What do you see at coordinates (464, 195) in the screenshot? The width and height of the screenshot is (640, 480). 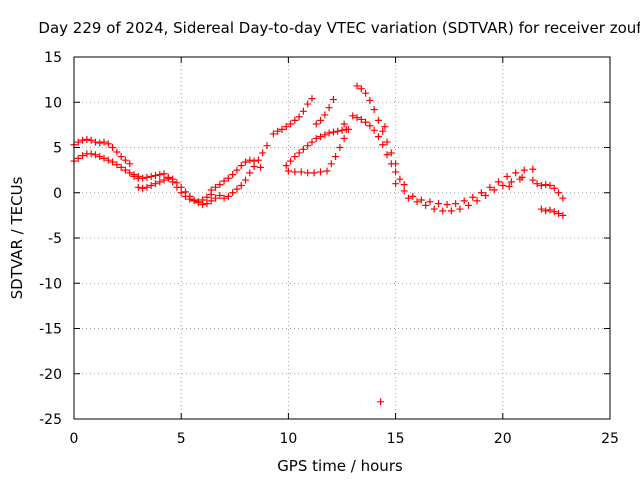 I see `series-arc-evening-lower` at bounding box center [464, 195].